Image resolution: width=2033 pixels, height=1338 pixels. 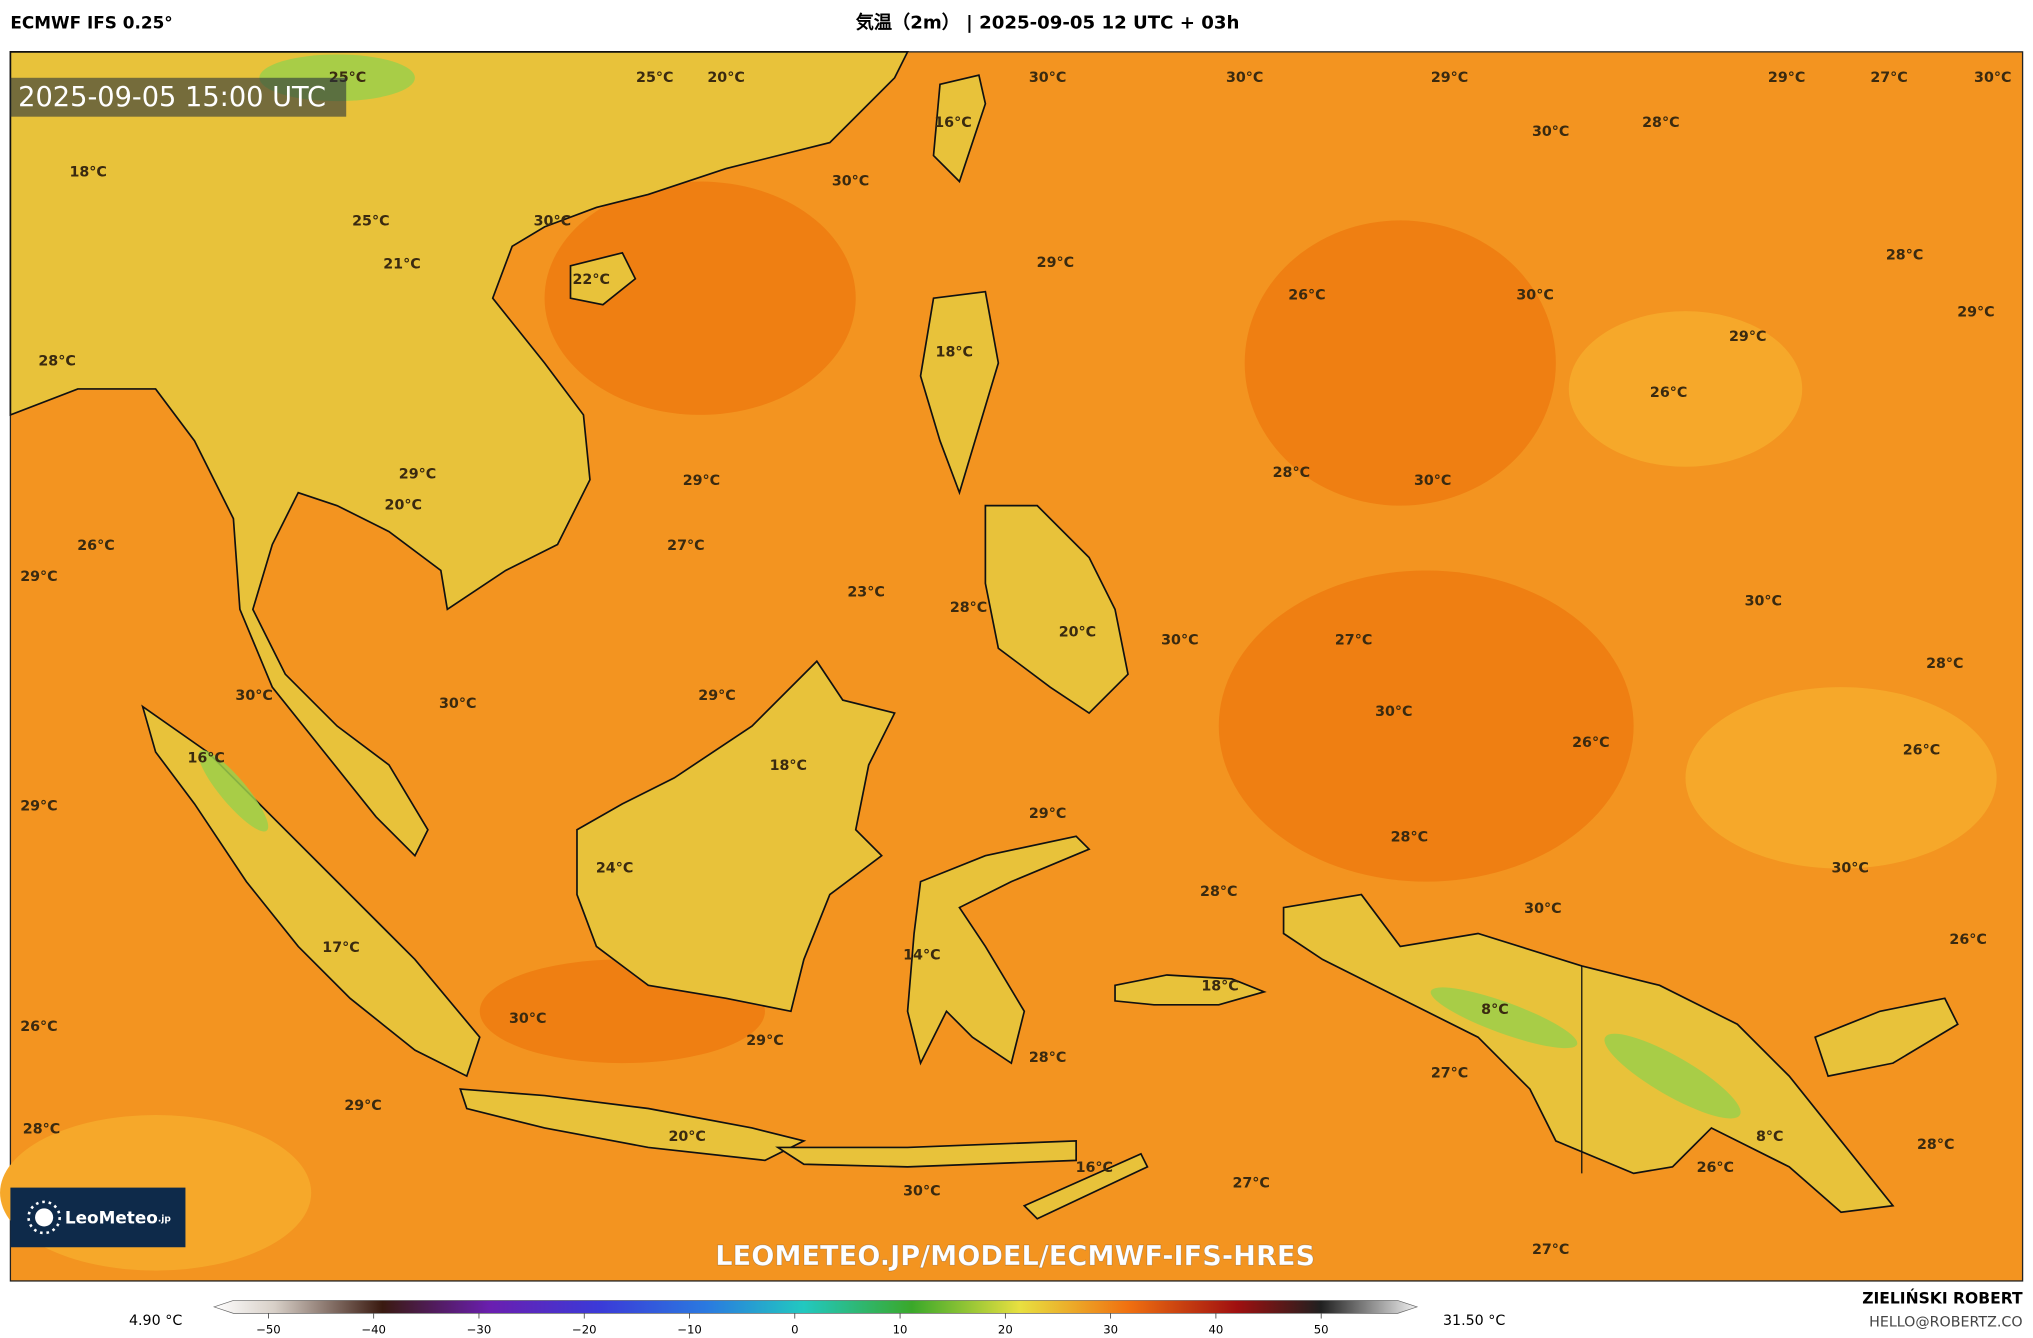 I want to click on logo-suffix: .jp, so click(x=165, y=1219).